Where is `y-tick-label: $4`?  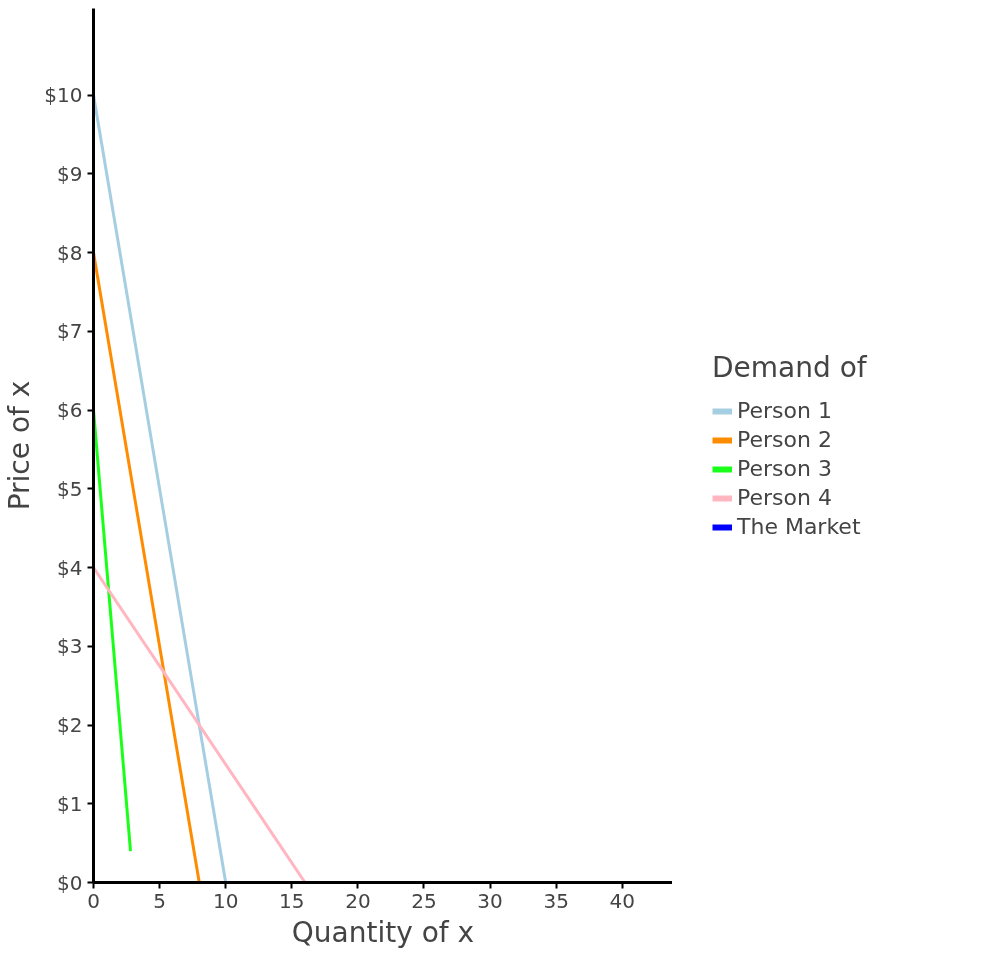 y-tick-label: $4 is located at coordinates (70, 567).